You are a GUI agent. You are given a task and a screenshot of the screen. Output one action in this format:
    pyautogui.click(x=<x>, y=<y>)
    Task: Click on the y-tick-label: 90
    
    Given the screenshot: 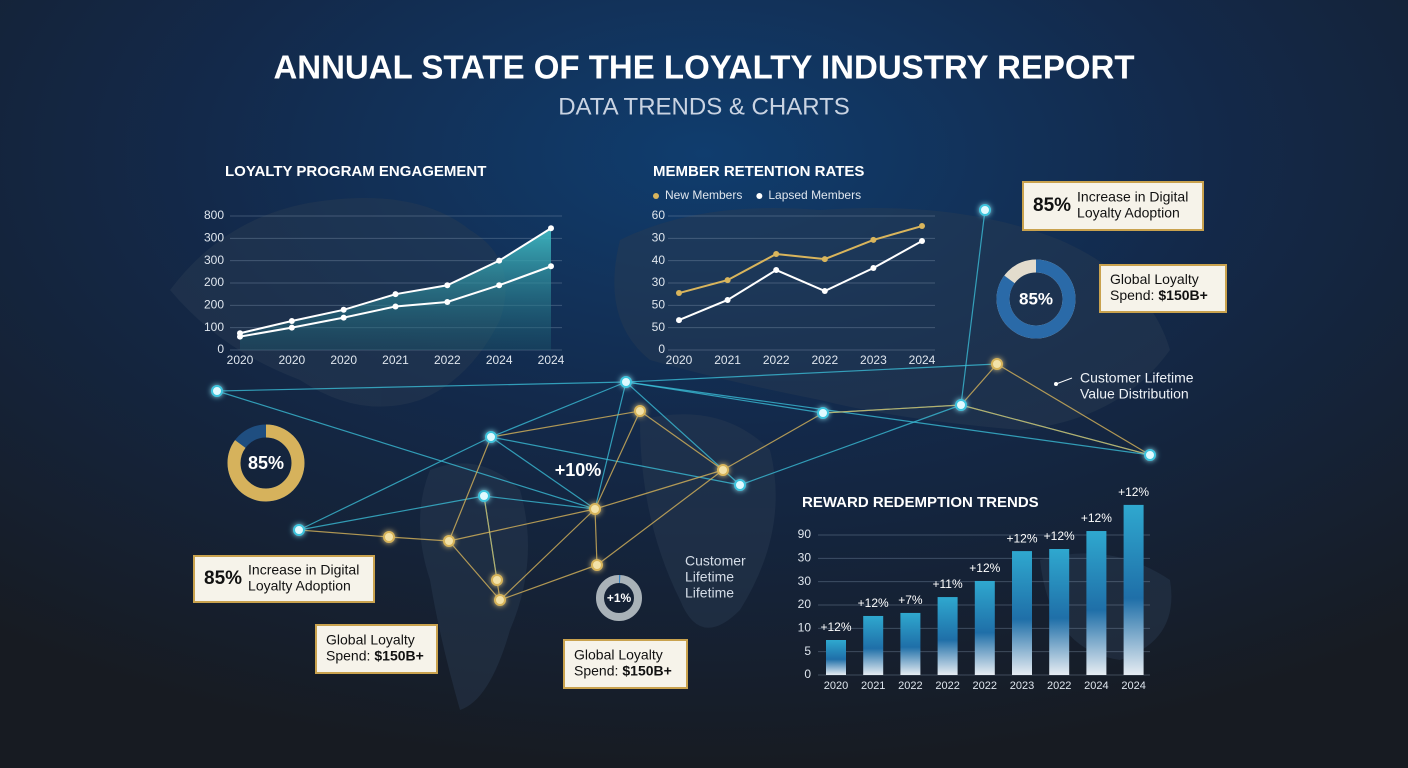 What is the action you would take?
    pyautogui.click(x=805, y=534)
    